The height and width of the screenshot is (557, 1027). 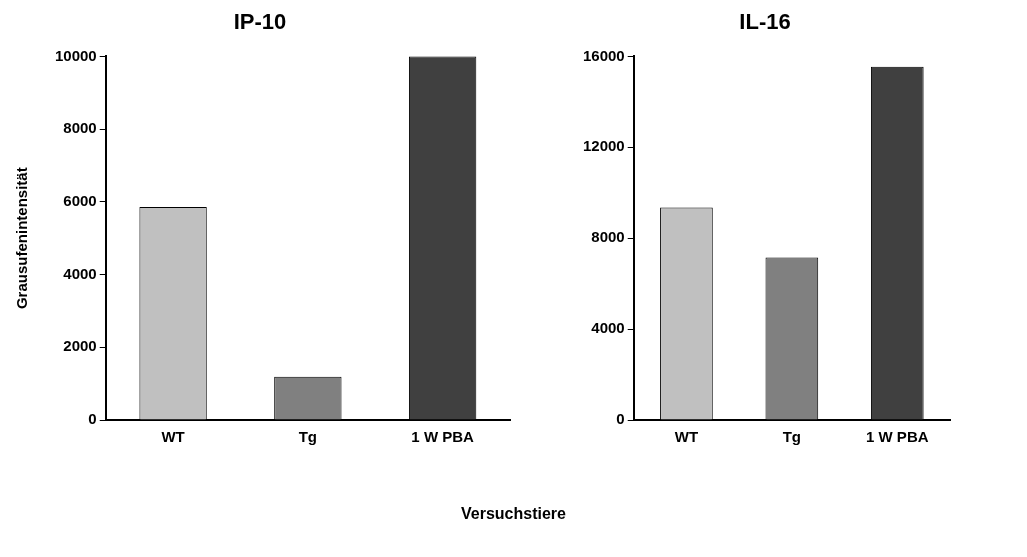 I want to click on y-tick-label: 10000, so click(x=75, y=55).